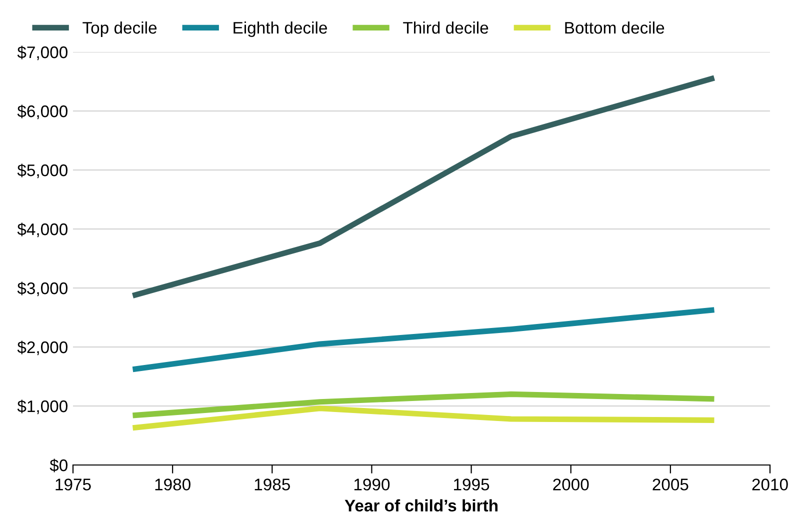  I want to click on x-tick-label: 1990, so click(372, 484).